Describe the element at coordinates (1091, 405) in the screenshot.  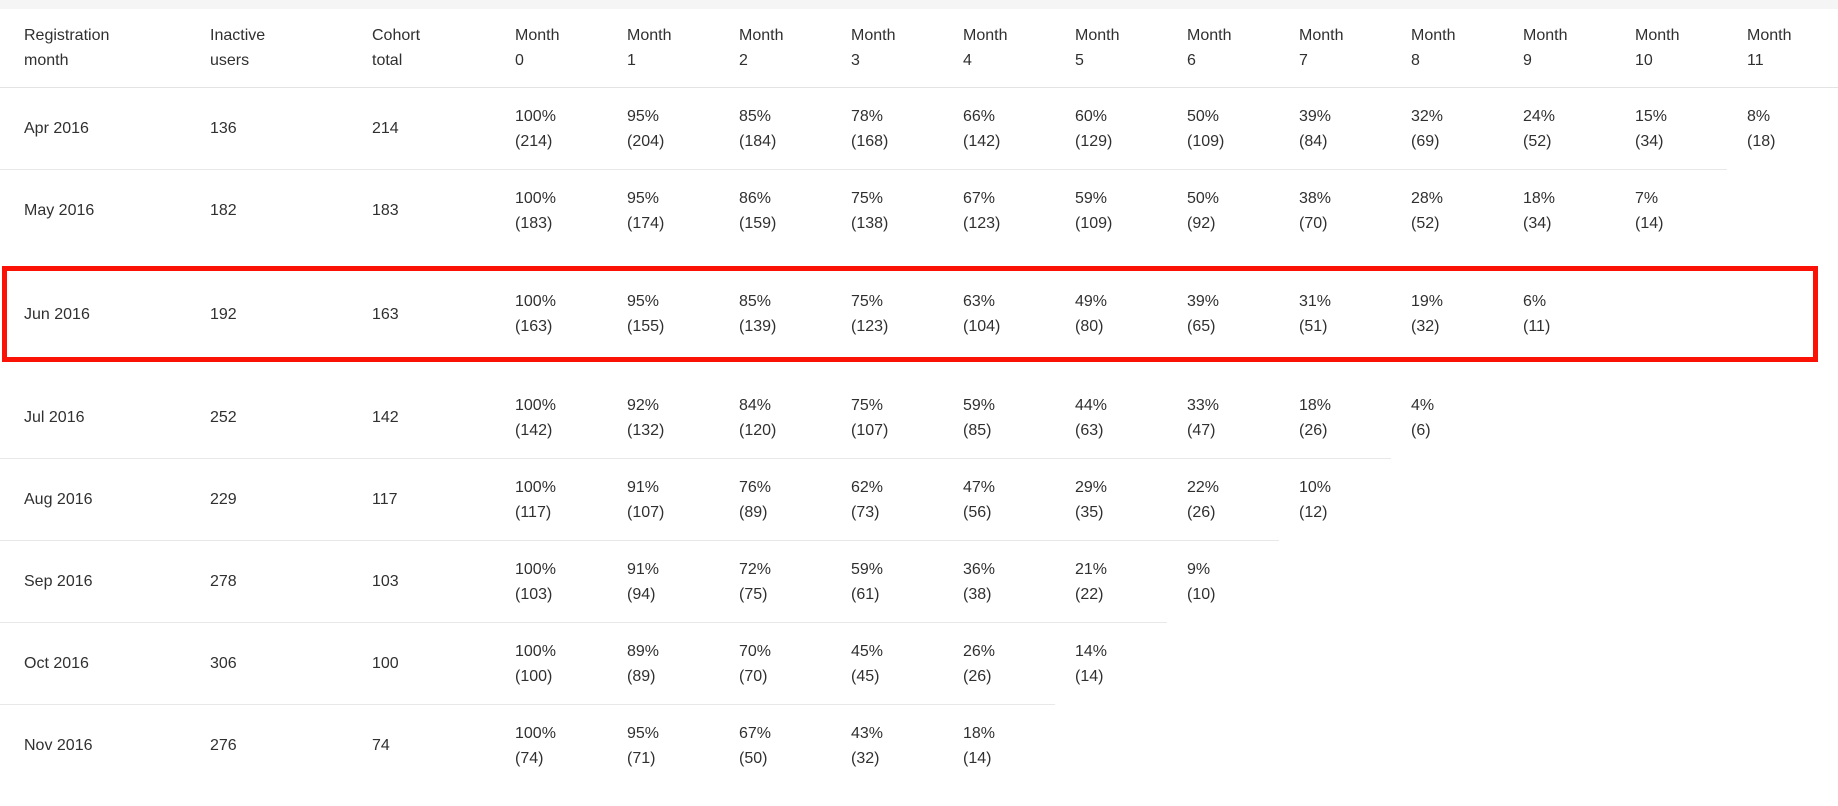
I see `retention-percent: 44%` at that location.